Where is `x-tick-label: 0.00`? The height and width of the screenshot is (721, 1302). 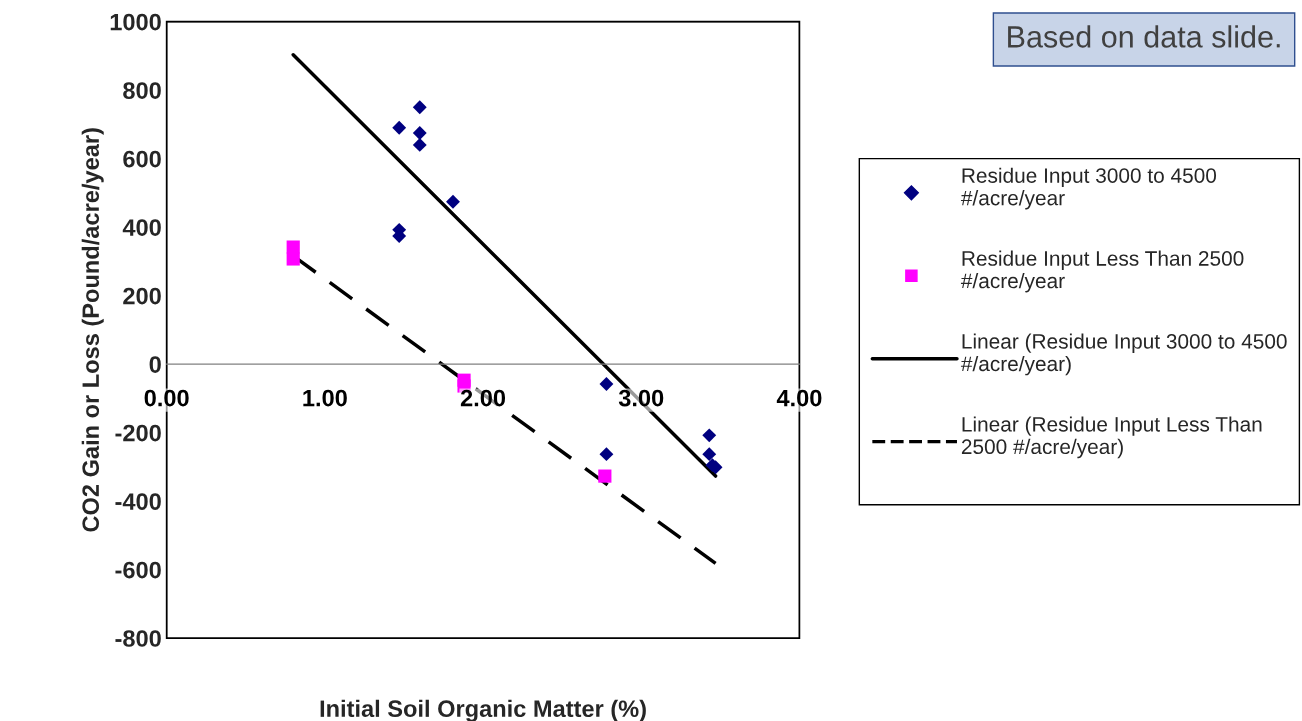 x-tick-label: 0.00 is located at coordinates (166, 398).